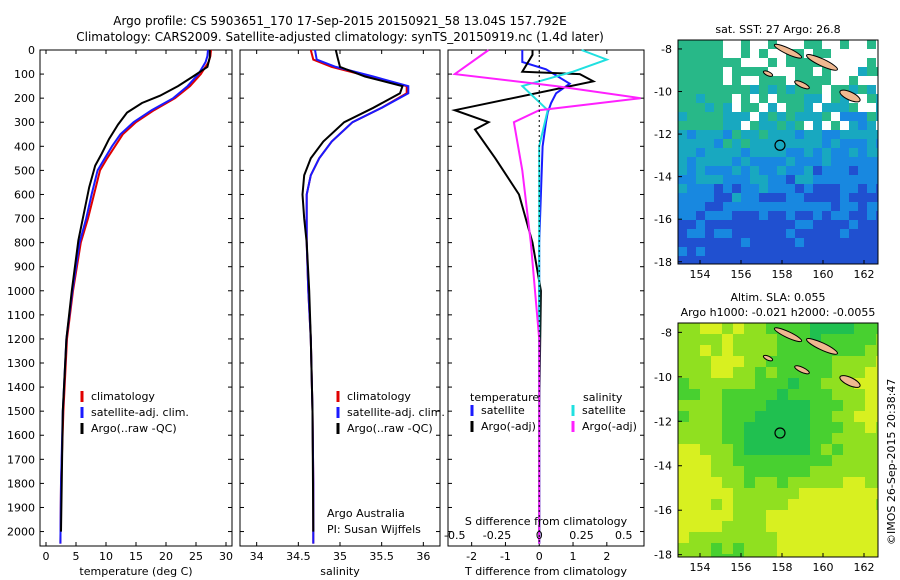 This screenshot has width=900, height=580. I want to click on x-axis-label: temperature (deg C), so click(135, 571).